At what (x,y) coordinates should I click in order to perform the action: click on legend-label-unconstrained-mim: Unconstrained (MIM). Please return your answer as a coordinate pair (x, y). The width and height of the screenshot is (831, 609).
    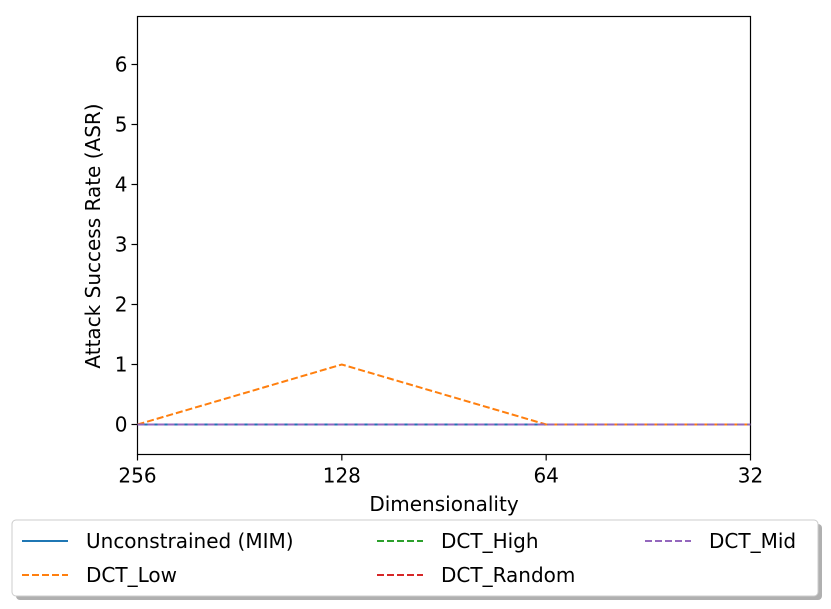
    Looking at the image, I should click on (190, 541).